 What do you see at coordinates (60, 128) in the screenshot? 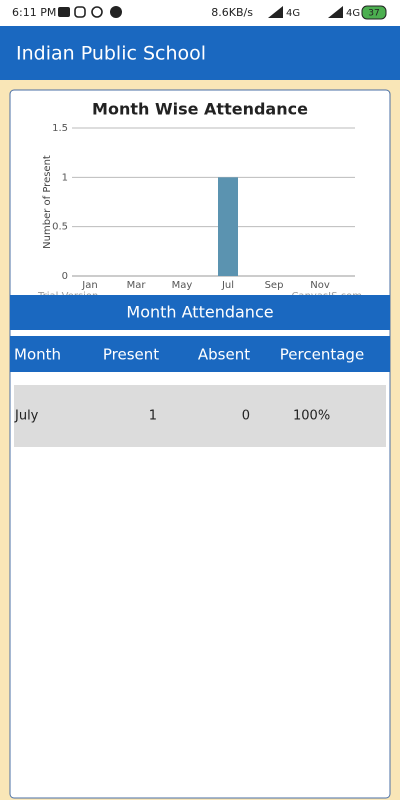
I see `y-tick-label: 1.5` at bounding box center [60, 128].